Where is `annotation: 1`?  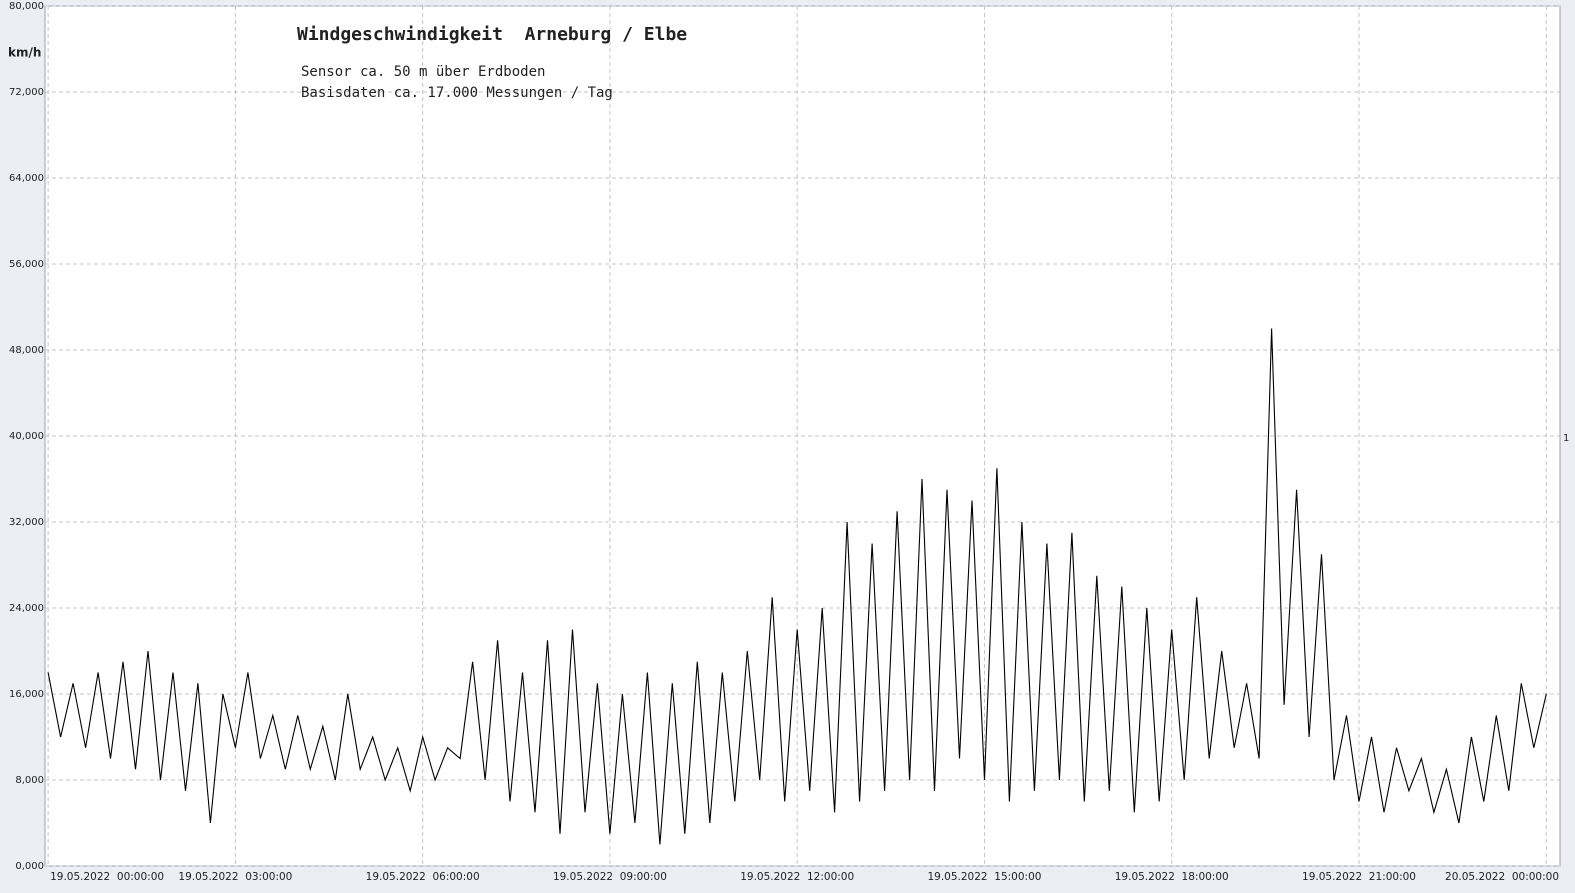
annotation: 1 is located at coordinates (1566, 438).